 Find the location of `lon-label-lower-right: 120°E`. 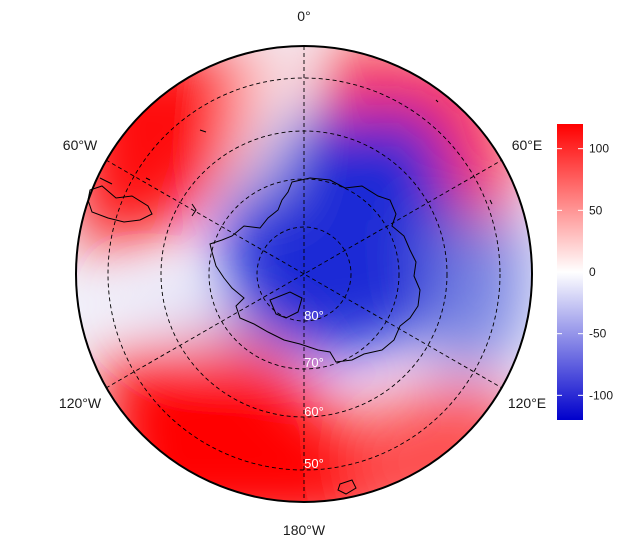

lon-label-lower-right: 120°E is located at coordinates (527, 403).